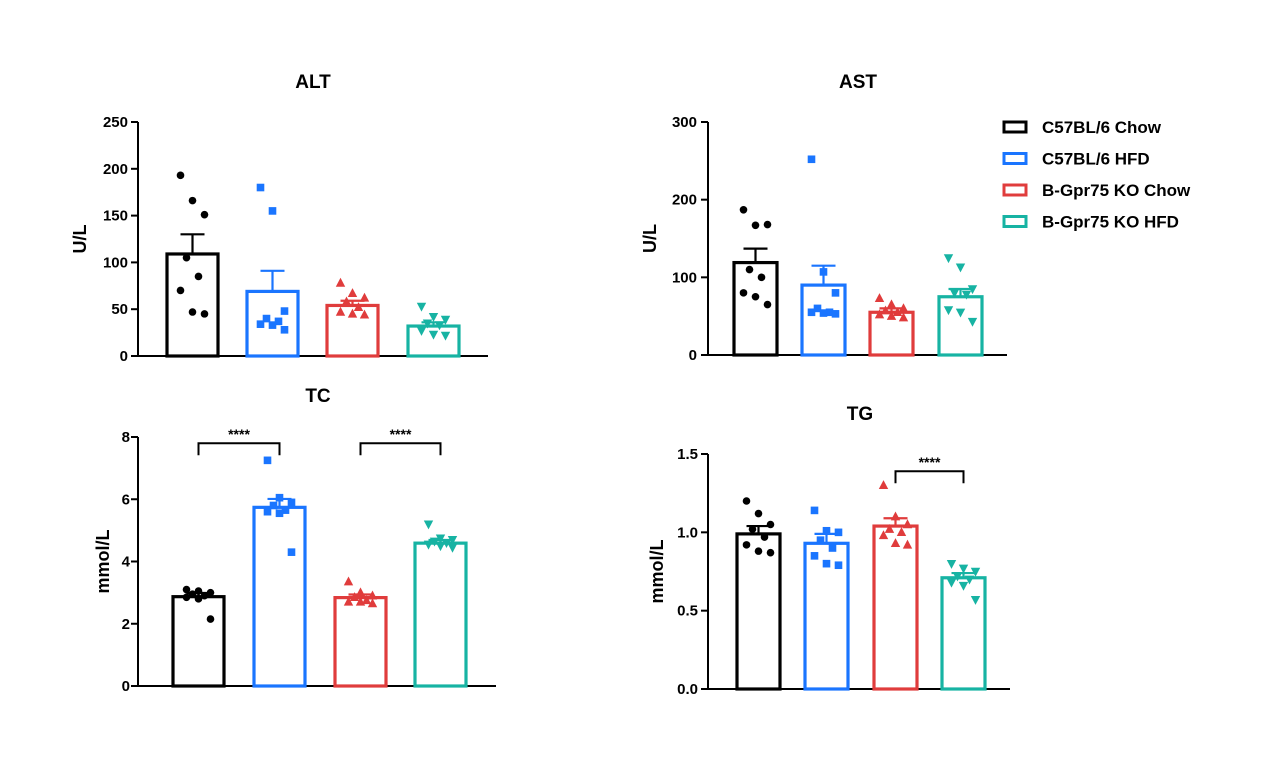 The image size is (1282, 760). What do you see at coordinates (126, 499) in the screenshot?
I see `y-tick-label: 6` at bounding box center [126, 499].